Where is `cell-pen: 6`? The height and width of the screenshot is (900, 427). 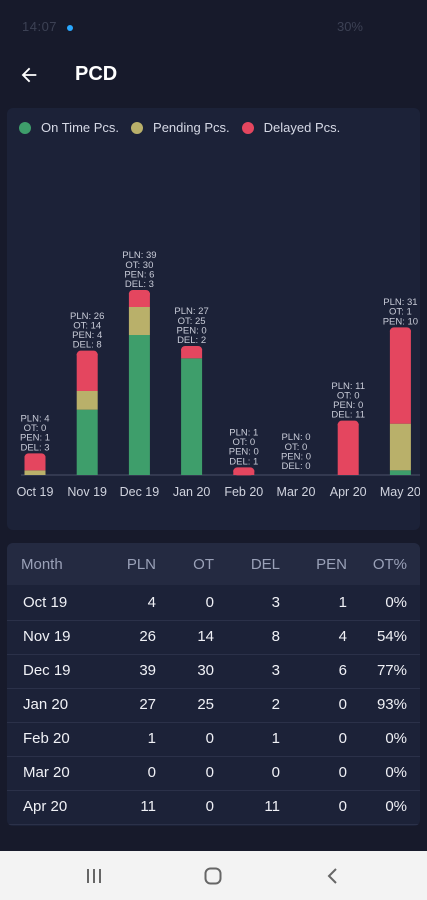 cell-pen: 6 is located at coordinates (342, 670).